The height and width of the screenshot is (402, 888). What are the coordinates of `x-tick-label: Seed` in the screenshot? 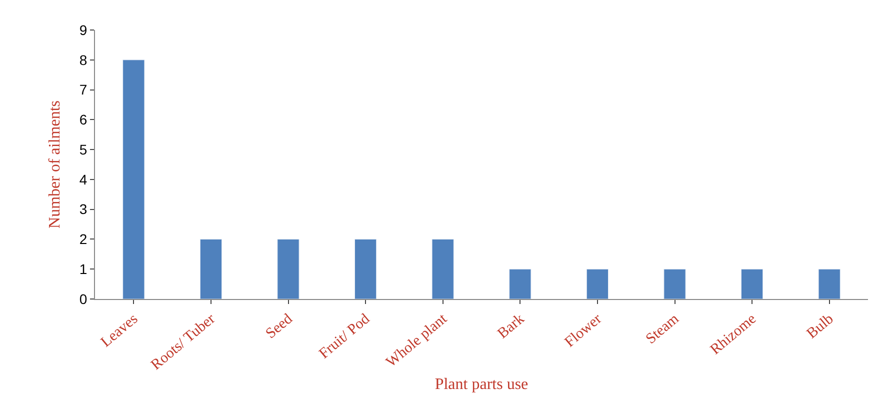 It's located at (279, 326).